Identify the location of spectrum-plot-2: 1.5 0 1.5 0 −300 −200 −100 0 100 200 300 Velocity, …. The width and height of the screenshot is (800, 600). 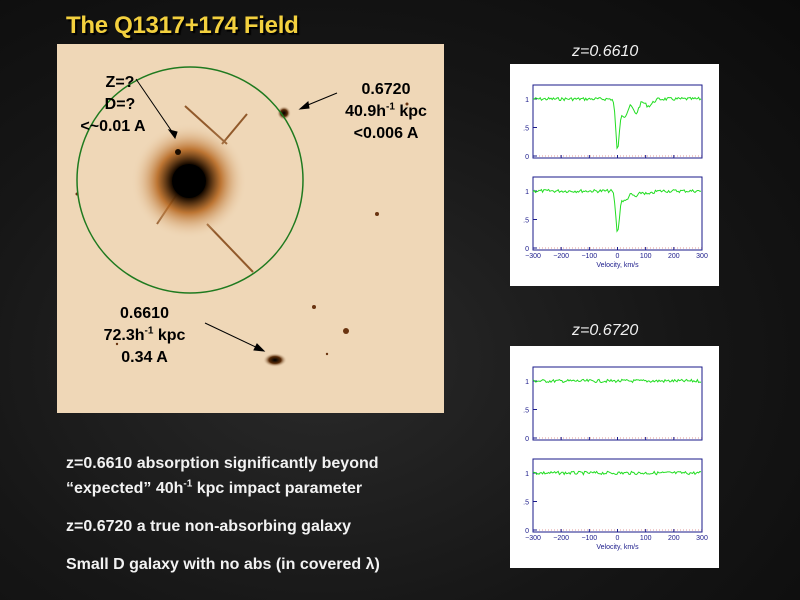
(614, 457).